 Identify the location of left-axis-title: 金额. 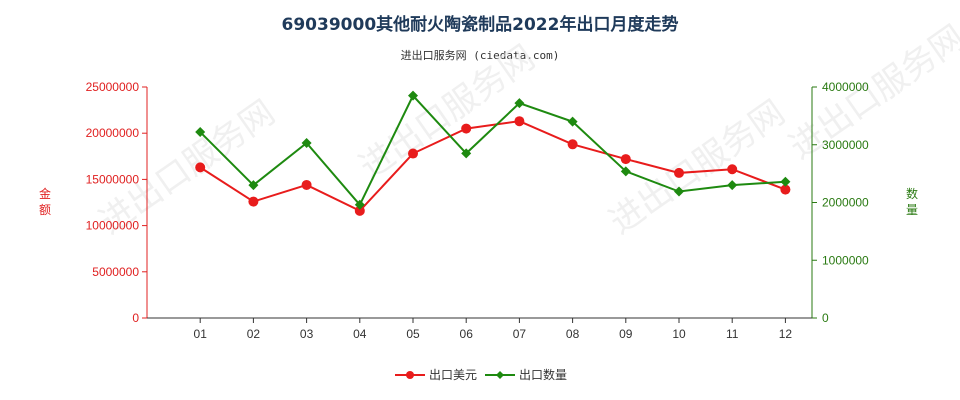
(45, 201).